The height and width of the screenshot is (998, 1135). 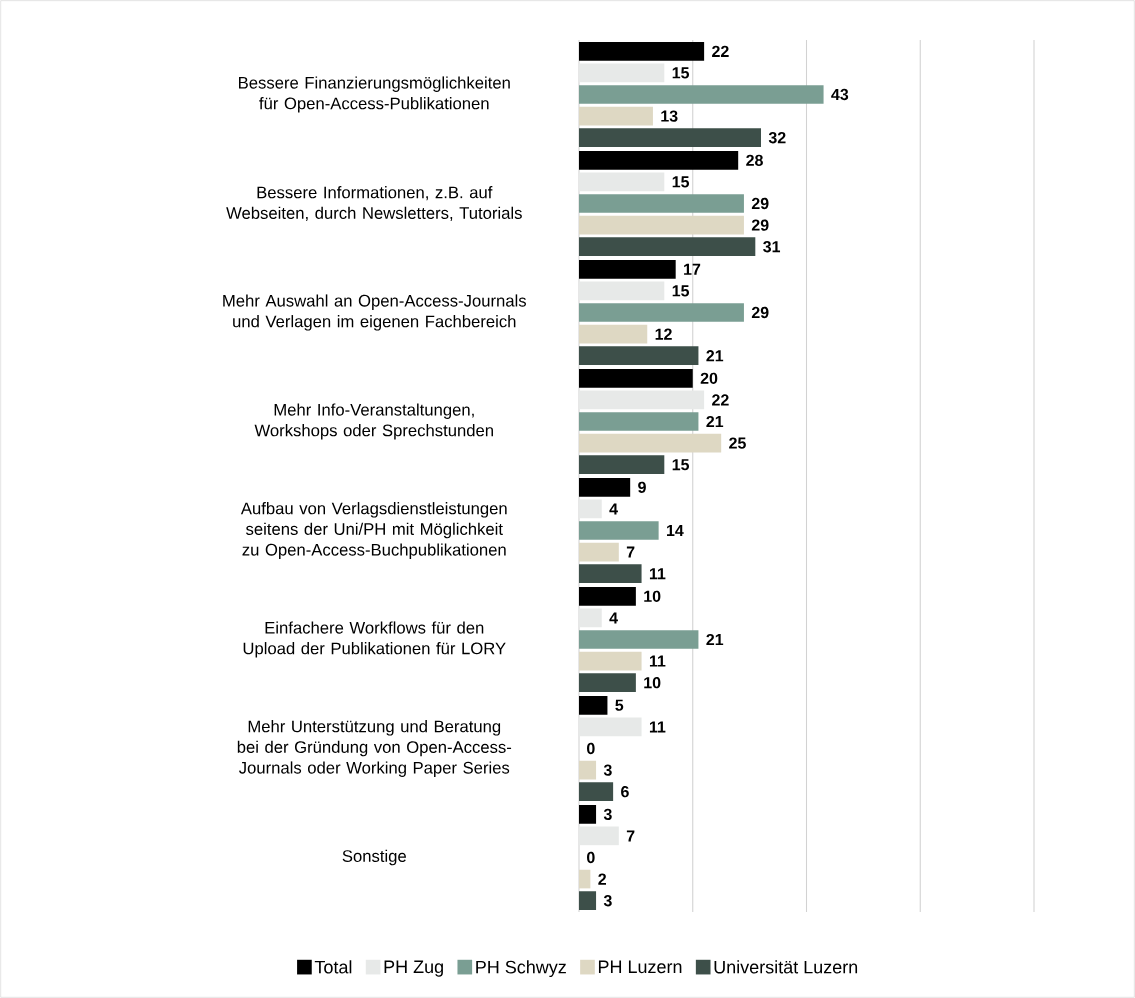 I want to click on legend-label: PH Zug, so click(x=413, y=968).